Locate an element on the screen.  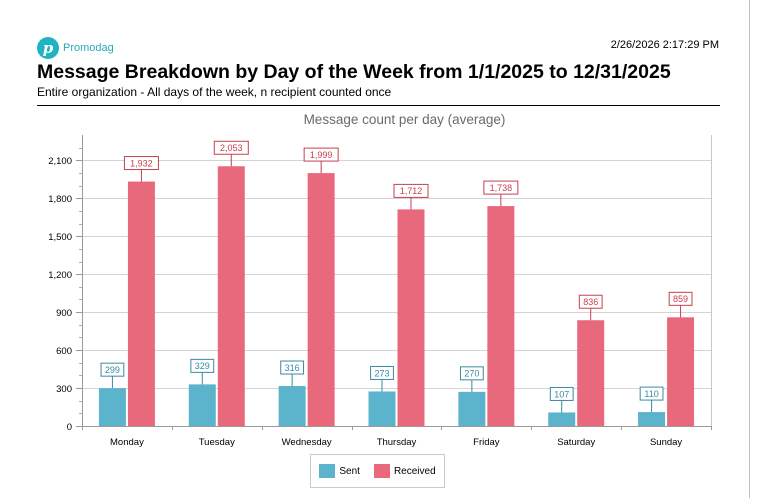
bar-received-tuesday is located at coordinates (231, 296).